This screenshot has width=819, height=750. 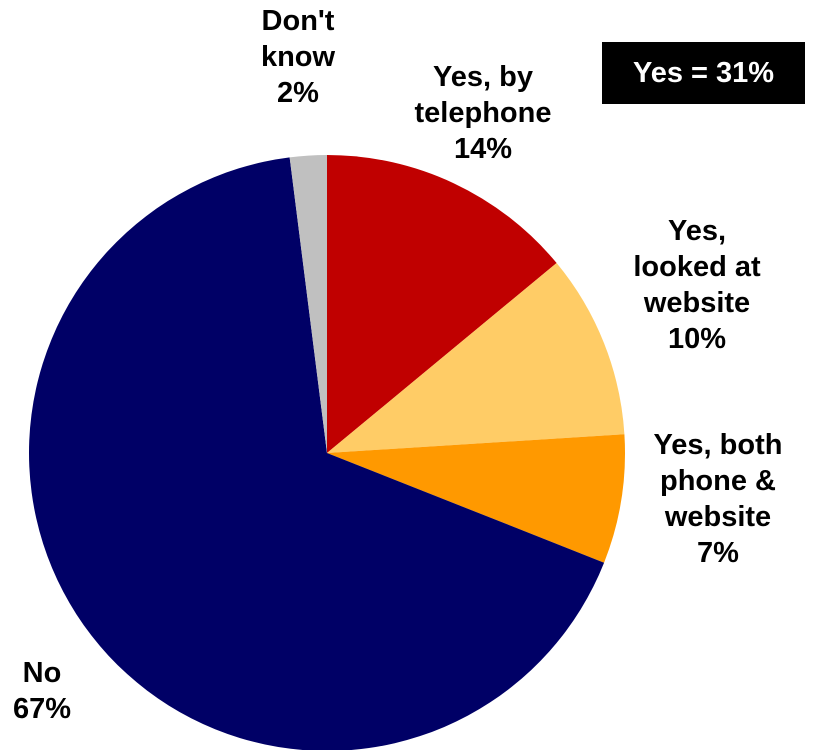 What do you see at coordinates (476, 358) in the screenshot?
I see `pie-slice-website` at bounding box center [476, 358].